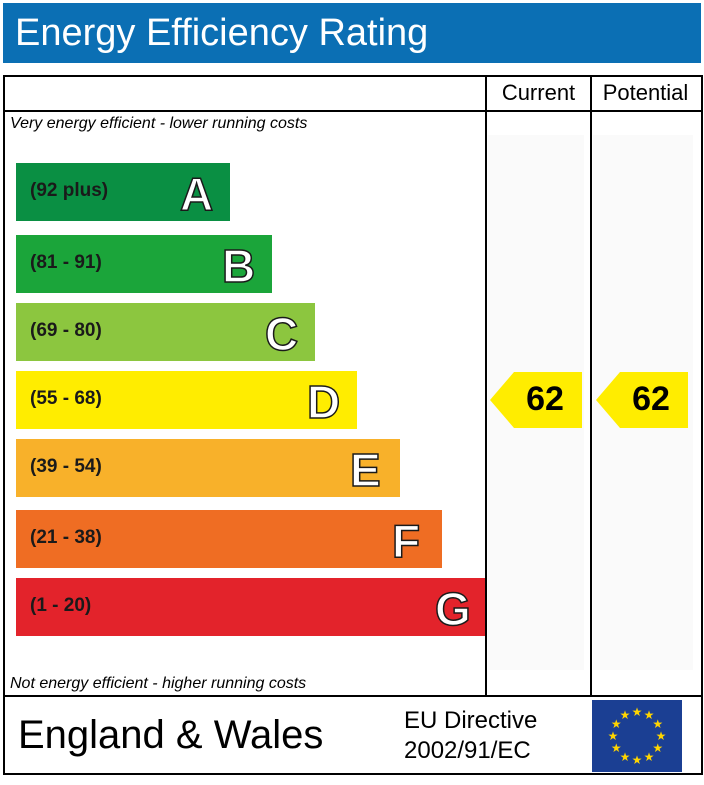 This screenshot has height=785, width=704. Describe the element at coordinates (452, 609) in the screenshot. I see `band-letter: G` at that location.